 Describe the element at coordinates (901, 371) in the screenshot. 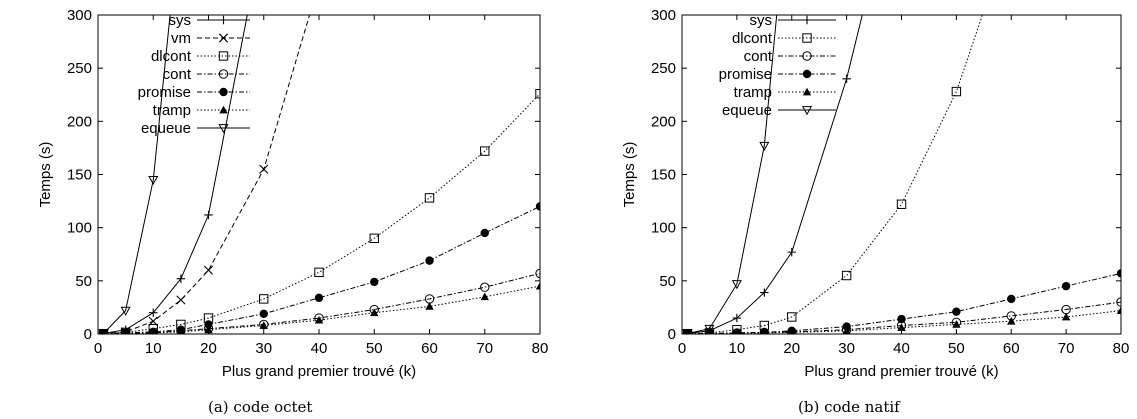

I see `x-axis-label: Plus grand premier trouvé (k)` at that location.